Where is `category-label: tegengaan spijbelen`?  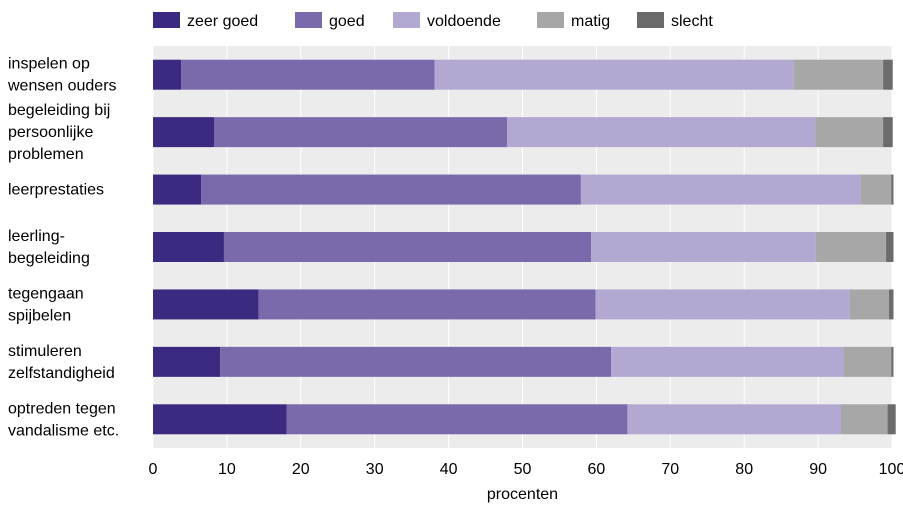 category-label: tegengaan spijbelen is located at coordinates (46, 304).